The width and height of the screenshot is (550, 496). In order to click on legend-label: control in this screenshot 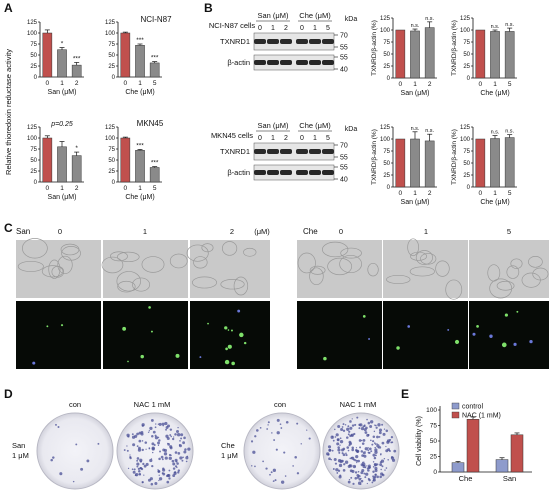, I will do `click(472, 407)`.